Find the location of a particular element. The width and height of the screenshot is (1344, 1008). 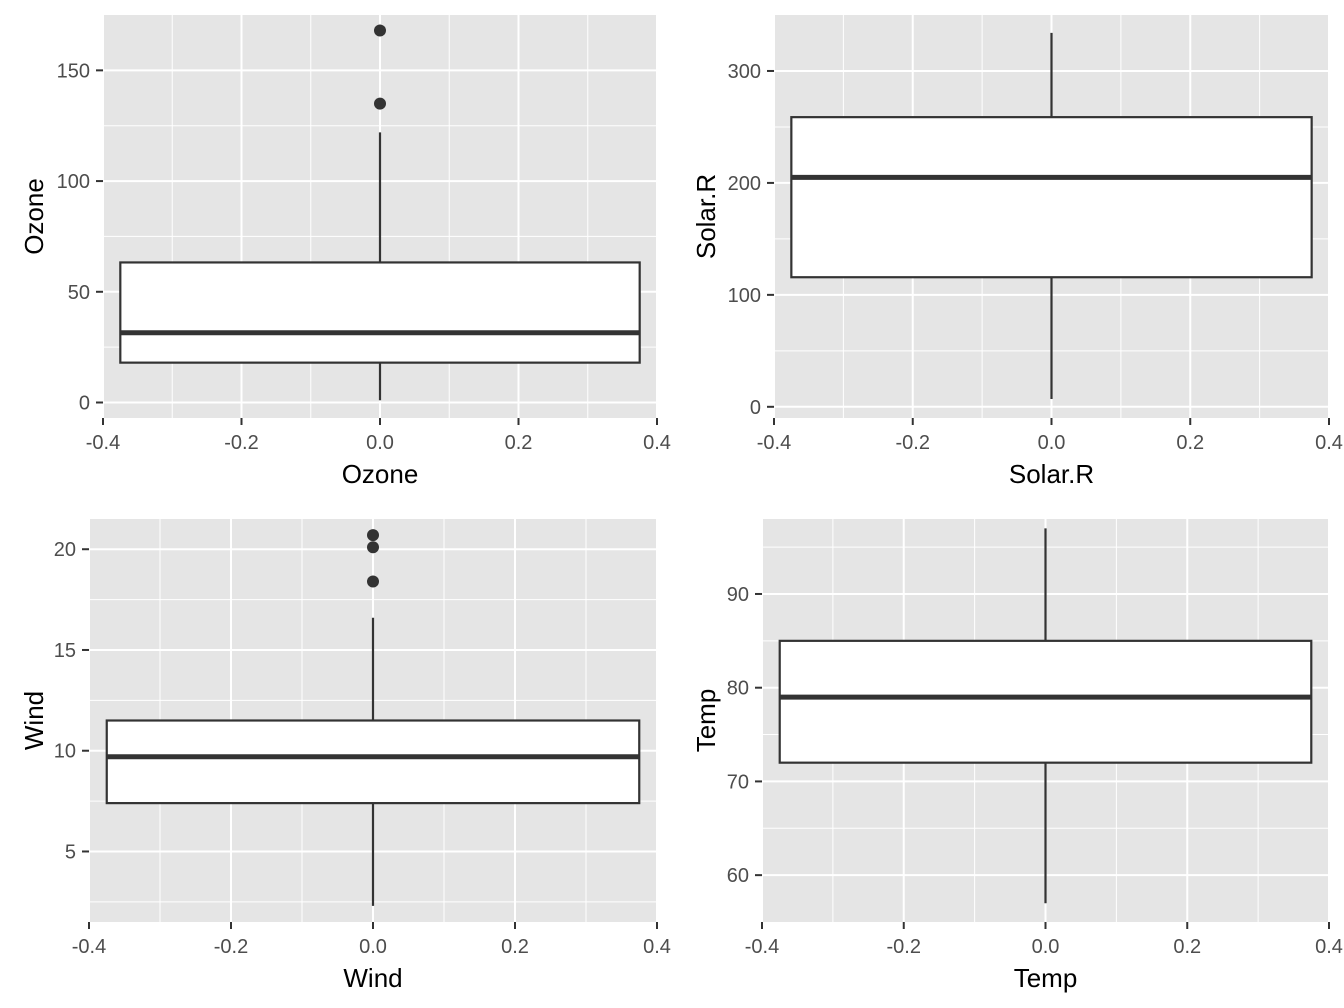

y-tick-label: 80 is located at coordinates (738, 689).